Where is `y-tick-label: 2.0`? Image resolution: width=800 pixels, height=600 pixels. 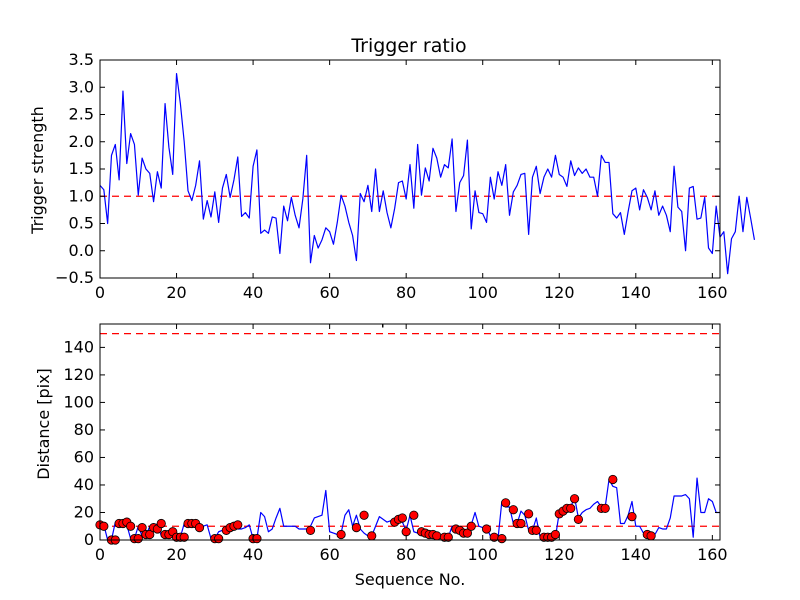 y-tick-label: 2.0 is located at coordinates (81, 141).